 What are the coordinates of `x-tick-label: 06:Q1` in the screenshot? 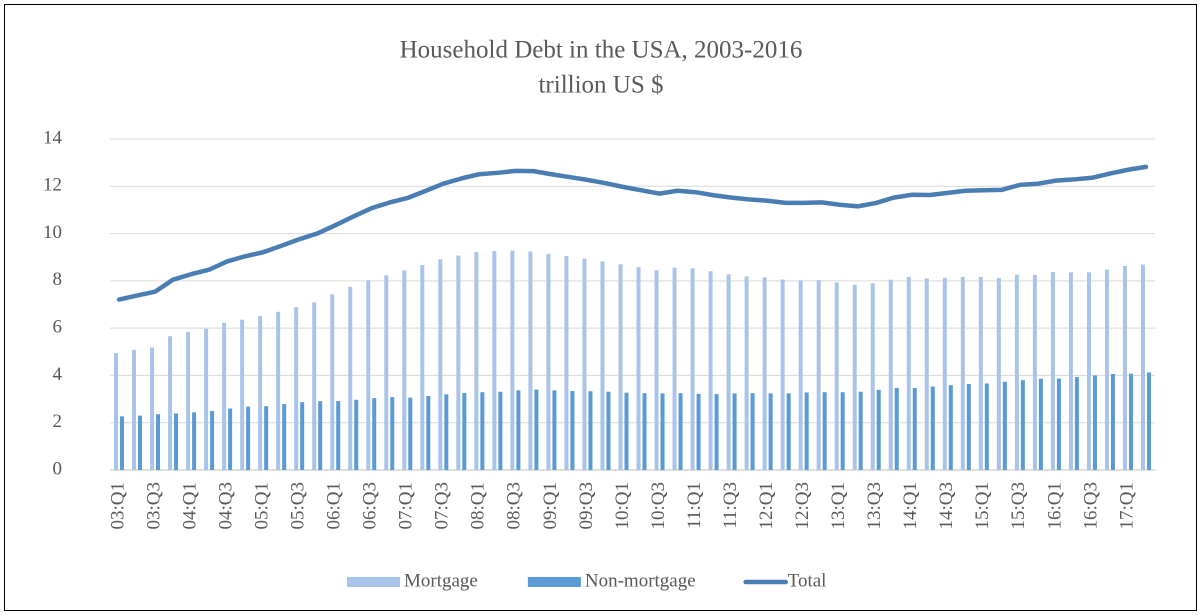 It's located at (334, 506).